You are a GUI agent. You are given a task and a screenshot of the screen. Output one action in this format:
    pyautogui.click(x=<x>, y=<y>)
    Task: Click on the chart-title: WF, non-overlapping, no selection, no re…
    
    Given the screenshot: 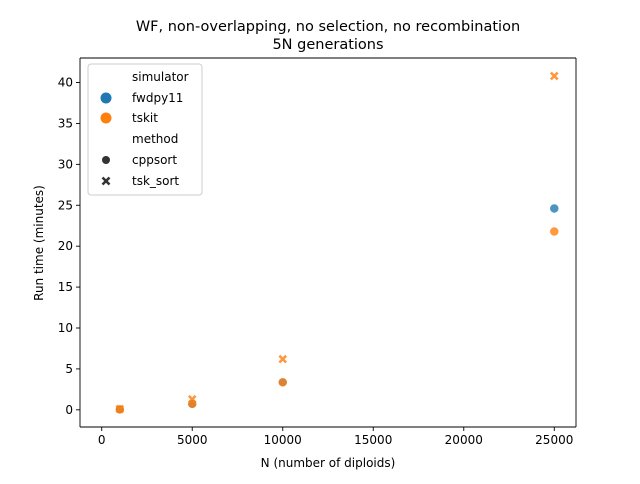 What is the action you would take?
    pyautogui.click(x=328, y=27)
    